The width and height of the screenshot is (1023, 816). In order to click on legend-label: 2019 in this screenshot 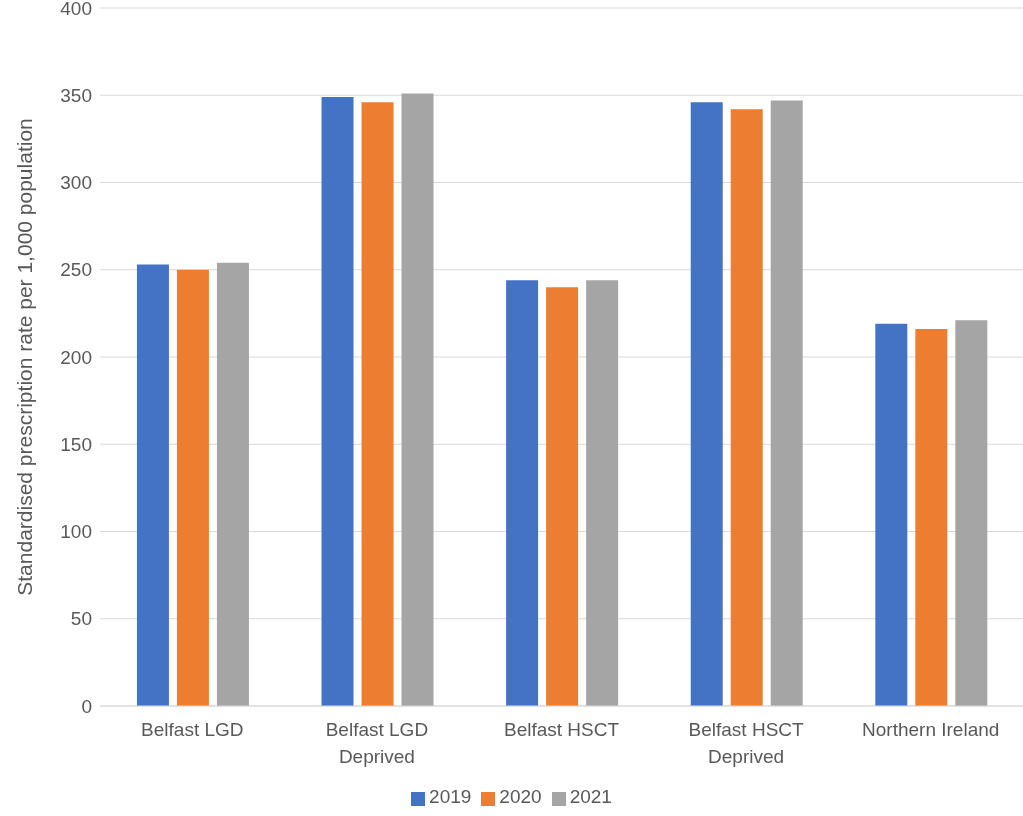, I will do `click(450, 796)`.